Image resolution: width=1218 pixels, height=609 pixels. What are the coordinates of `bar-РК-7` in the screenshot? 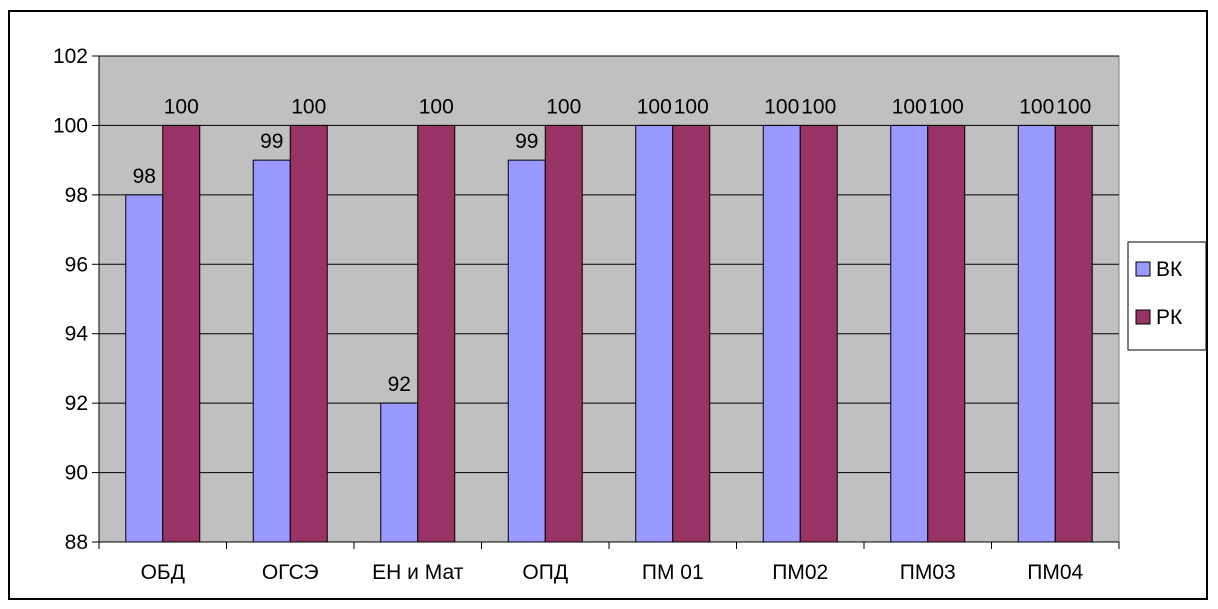 It's located at (1073, 333).